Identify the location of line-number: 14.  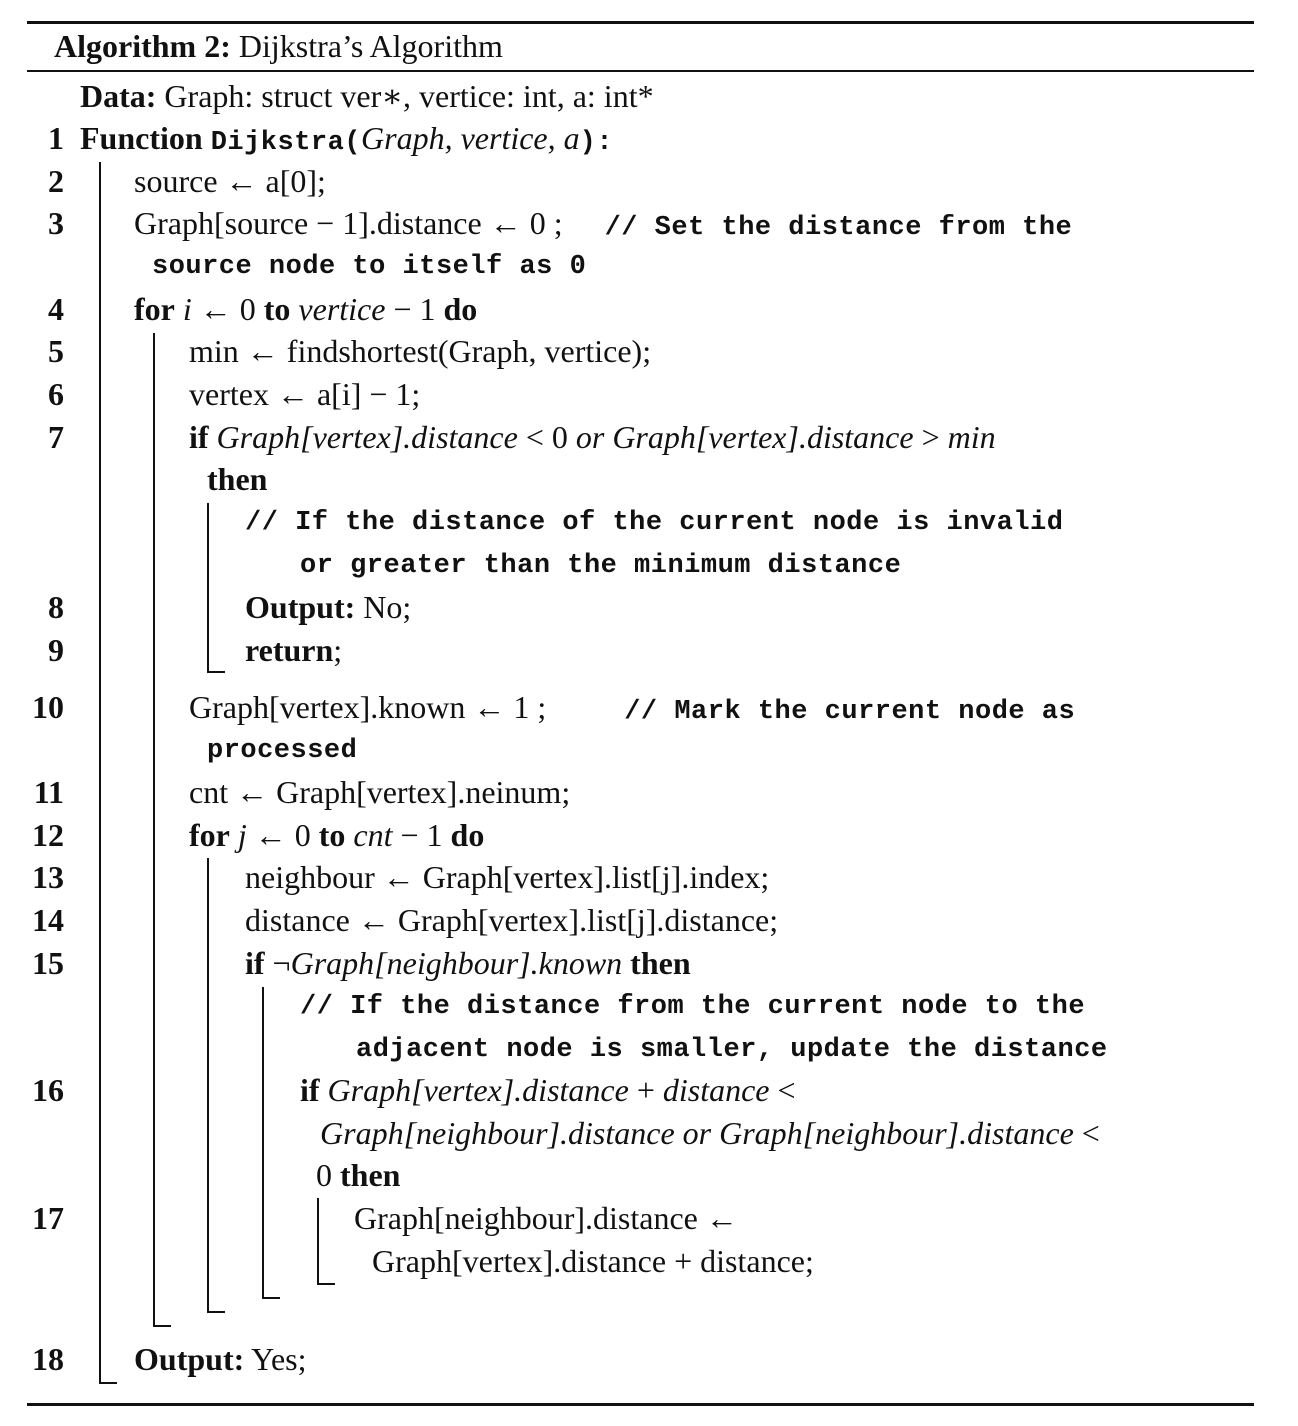
(48, 920).